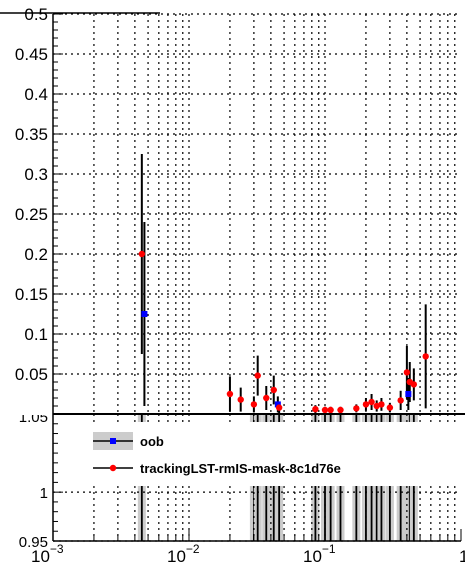 The image size is (465, 566). Describe the element at coordinates (33, 542) in the screenshot. I see `ratio-y-tick-label: 0.95` at that location.